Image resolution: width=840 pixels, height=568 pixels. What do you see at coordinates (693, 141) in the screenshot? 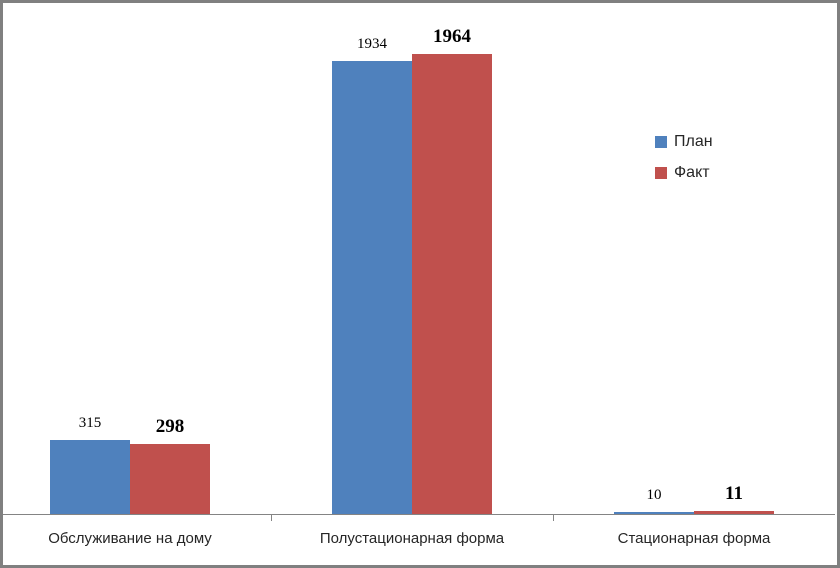
I see `legend-label-plan: План` at bounding box center [693, 141].